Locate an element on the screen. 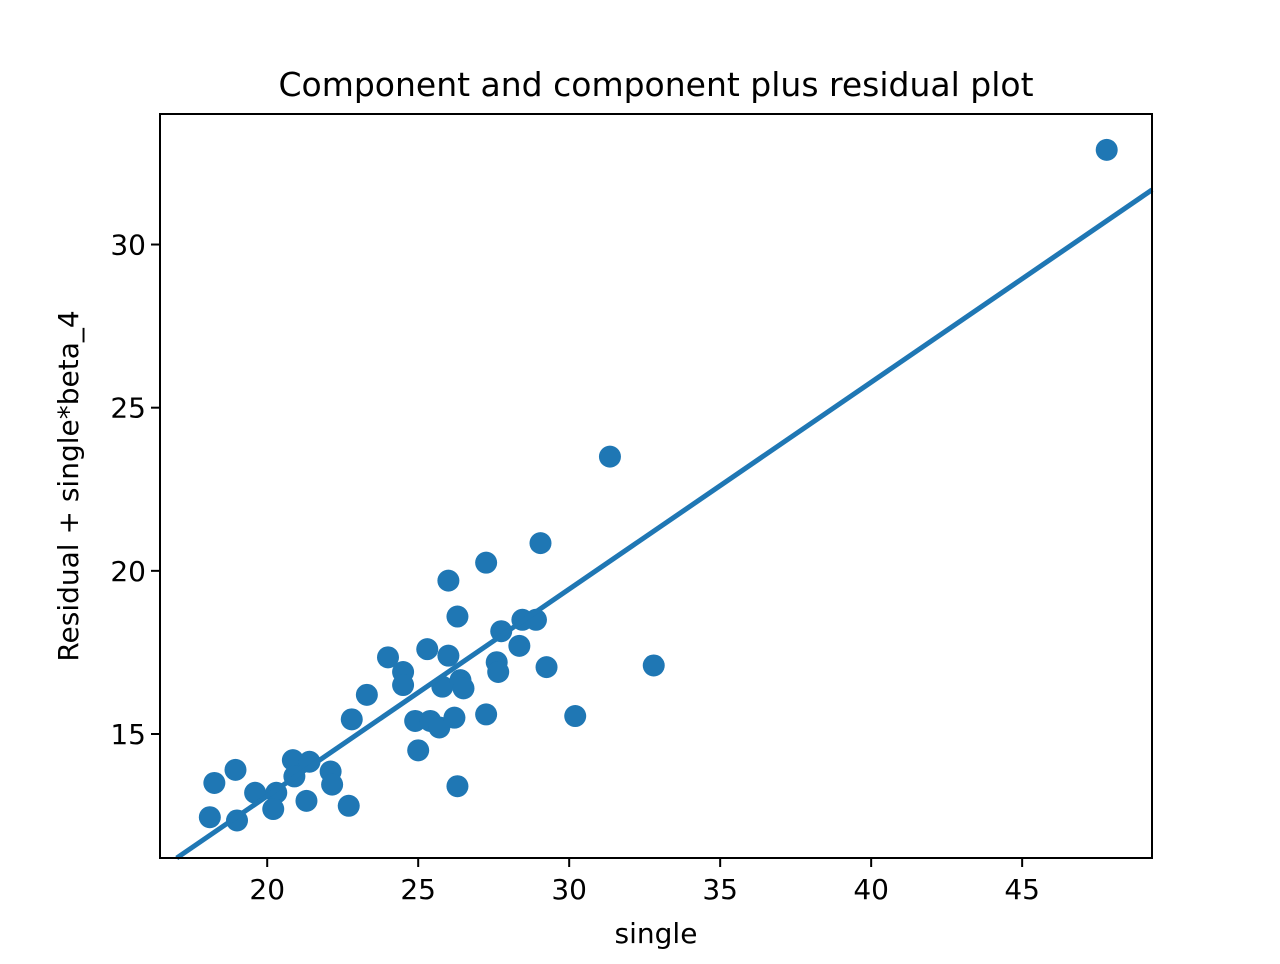  x-tick-label: 30 is located at coordinates (569, 889).